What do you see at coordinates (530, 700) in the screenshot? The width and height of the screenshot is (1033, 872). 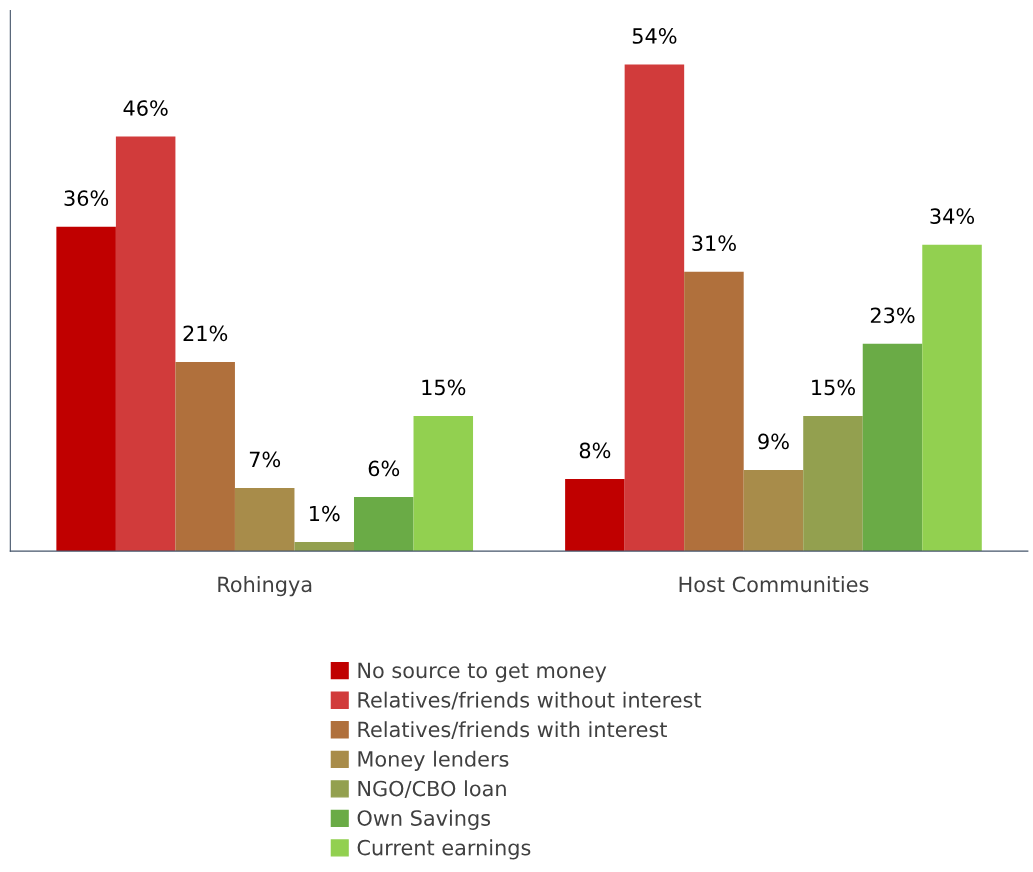 I see `legend-label: Relatives/friends without interest` at bounding box center [530, 700].